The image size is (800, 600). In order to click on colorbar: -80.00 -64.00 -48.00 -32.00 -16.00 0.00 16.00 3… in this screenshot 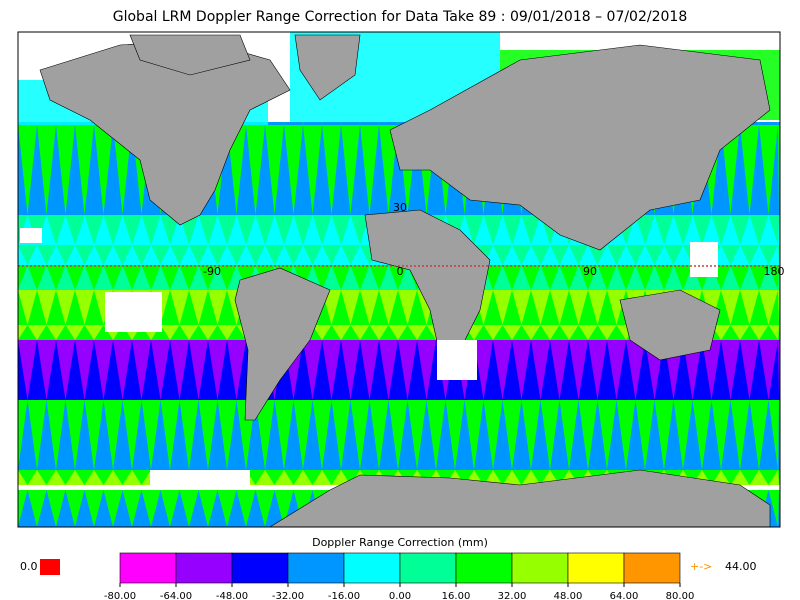, I will do `click(399, 576)`.